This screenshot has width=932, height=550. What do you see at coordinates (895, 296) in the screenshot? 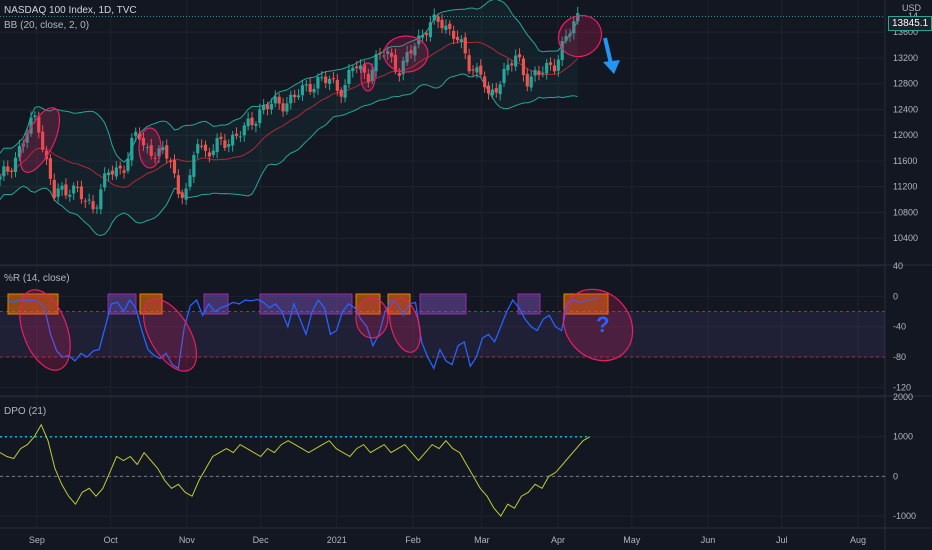
I see `wr-tick-label: 0` at bounding box center [895, 296].